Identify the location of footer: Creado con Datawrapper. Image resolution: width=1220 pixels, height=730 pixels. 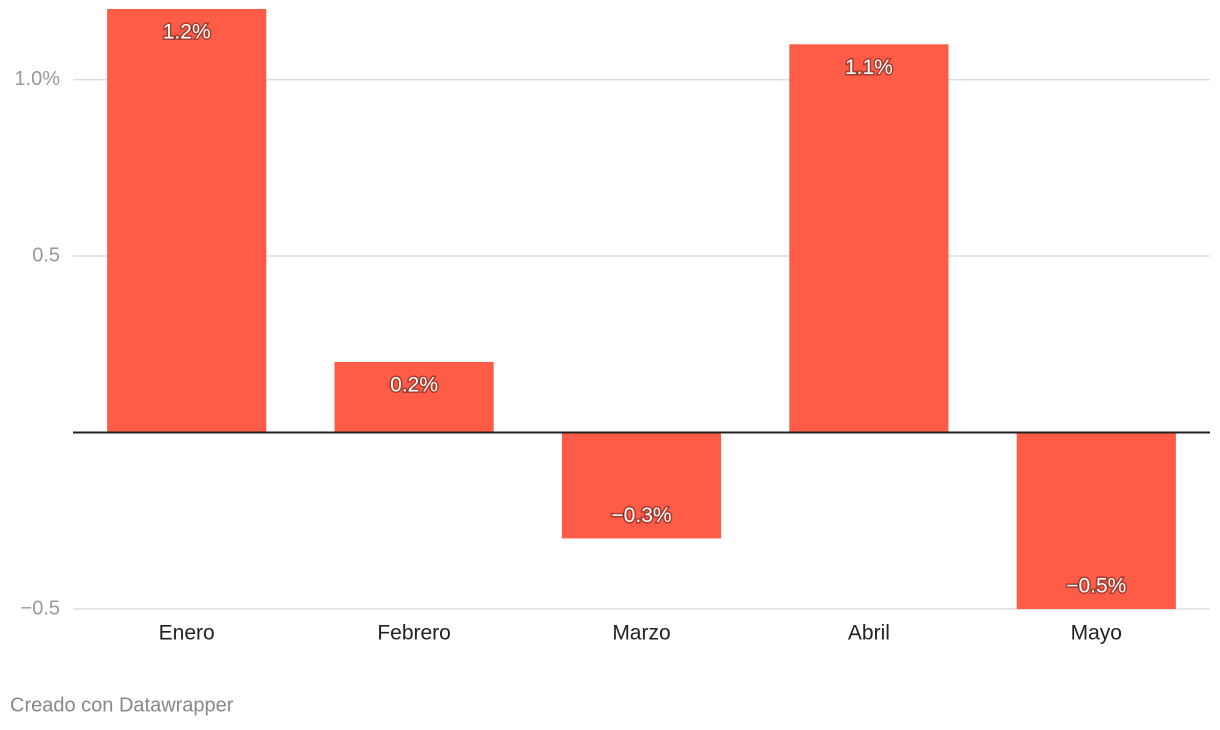
(122, 705).